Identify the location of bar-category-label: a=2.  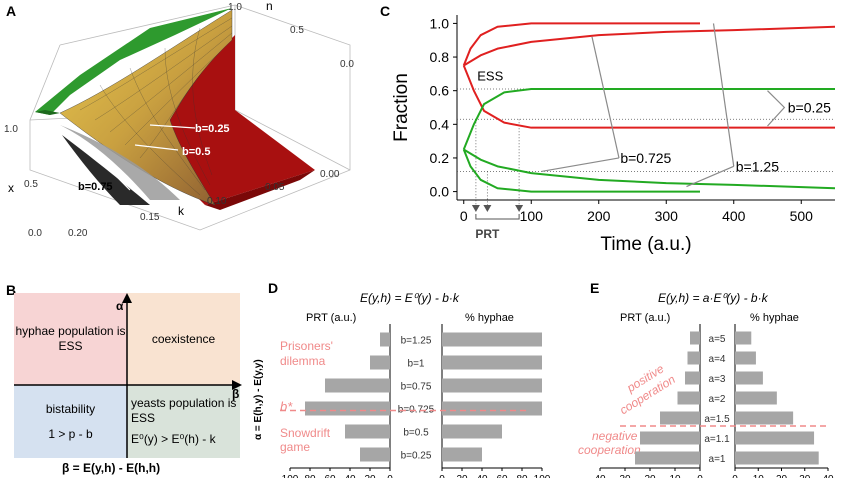
(717, 399).